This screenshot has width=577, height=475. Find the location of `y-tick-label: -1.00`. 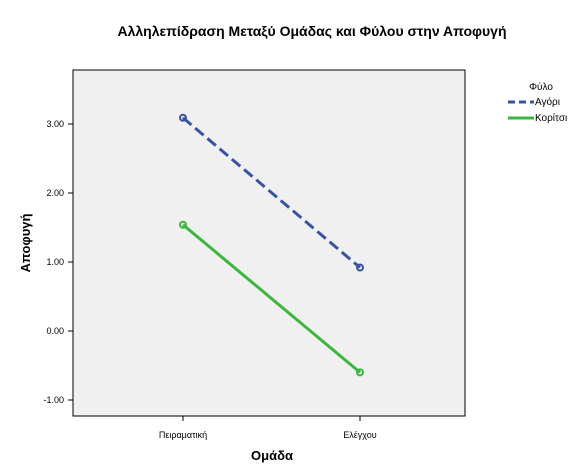

y-tick-label: -1.00 is located at coordinates (53, 400).